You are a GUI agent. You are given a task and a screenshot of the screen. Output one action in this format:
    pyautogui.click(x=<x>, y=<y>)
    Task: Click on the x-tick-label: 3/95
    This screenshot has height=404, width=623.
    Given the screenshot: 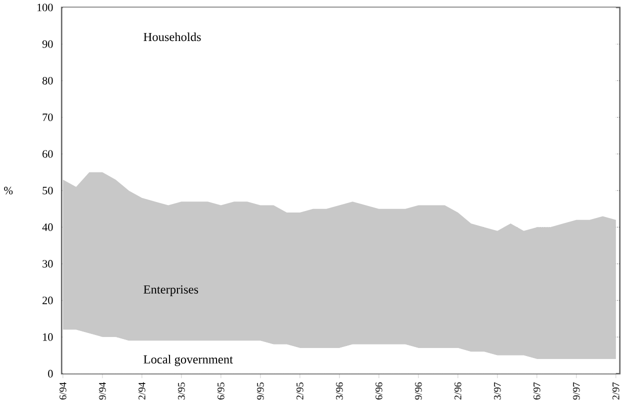 What is the action you would take?
    pyautogui.click(x=181, y=391)
    